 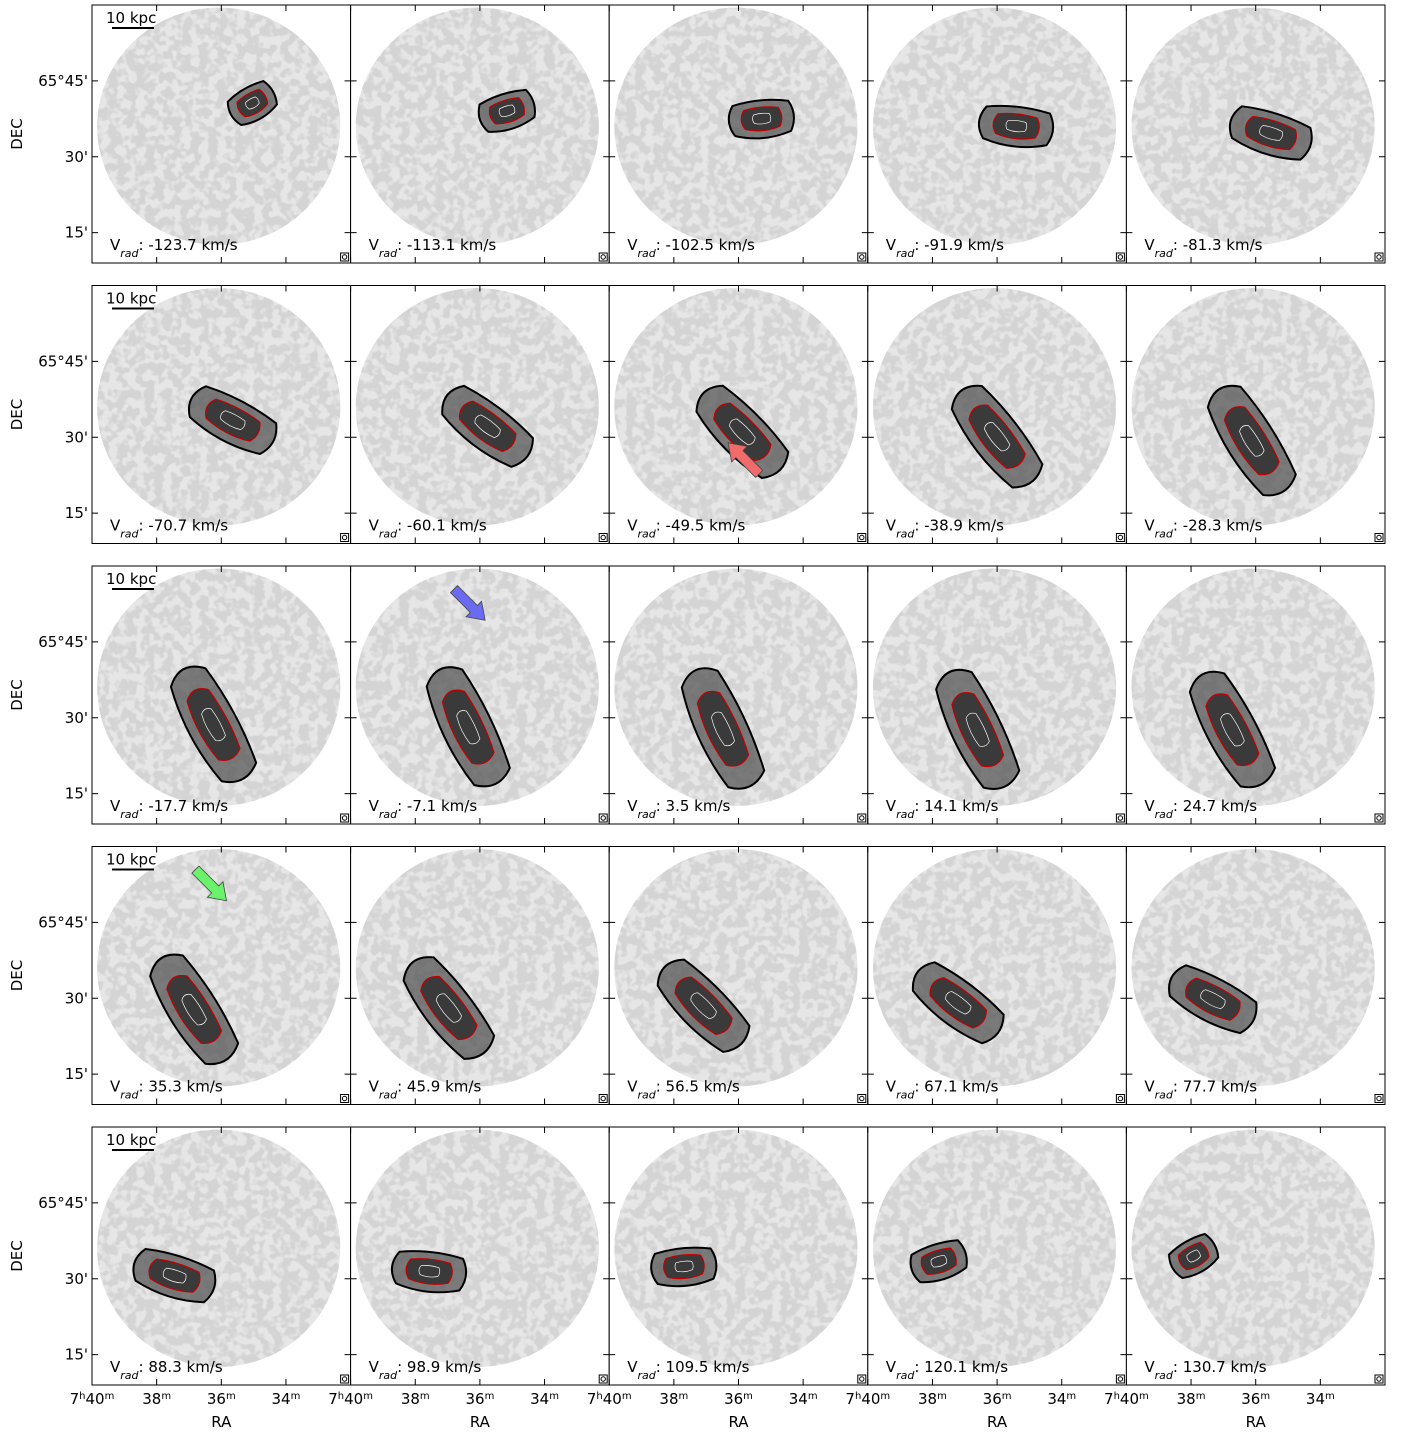 I want to click on channel-panel: Vrad: 56.5 km/s, so click(x=738, y=975).